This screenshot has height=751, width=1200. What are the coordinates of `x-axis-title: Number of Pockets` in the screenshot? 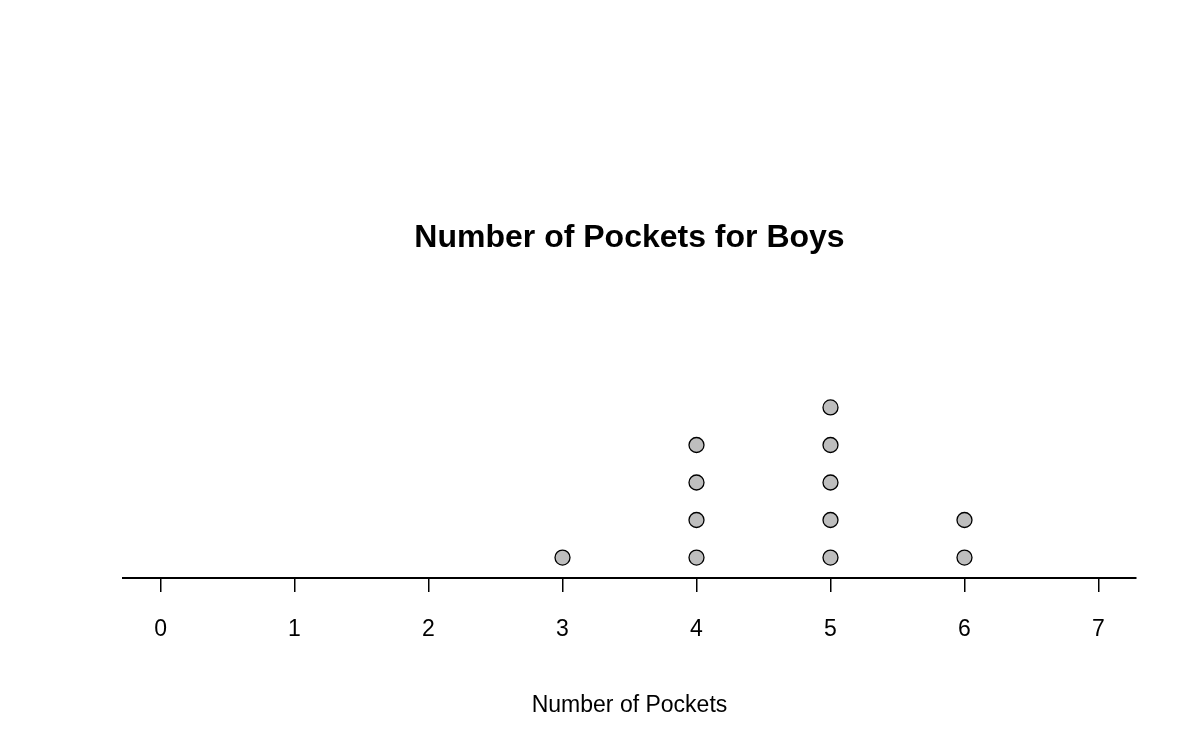 It's located at (629, 703).